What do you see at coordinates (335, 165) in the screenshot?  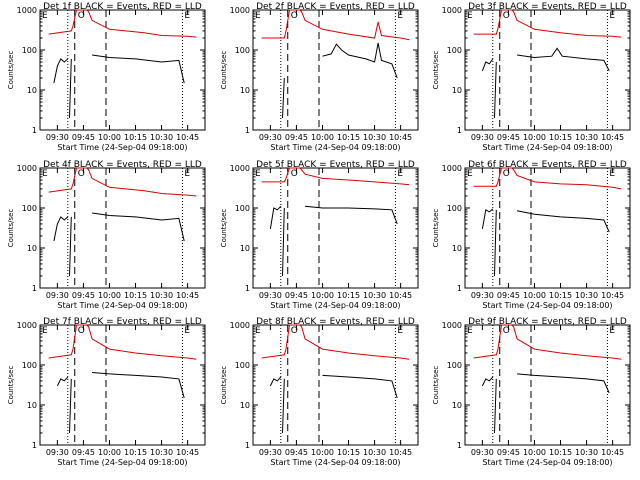 I see `panel-title: Det 5f BLACK = Events, RED = LLD` at bounding box center [335, 165].